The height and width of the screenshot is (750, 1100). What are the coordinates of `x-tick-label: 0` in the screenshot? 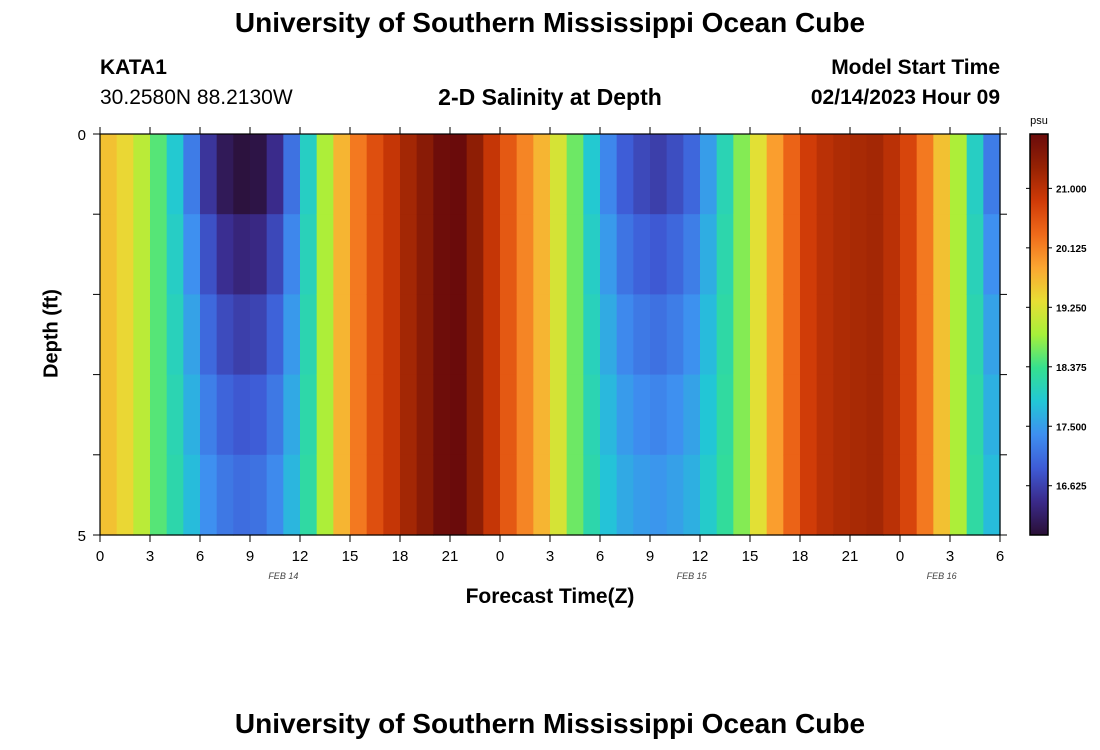 It's located at (100, 556).